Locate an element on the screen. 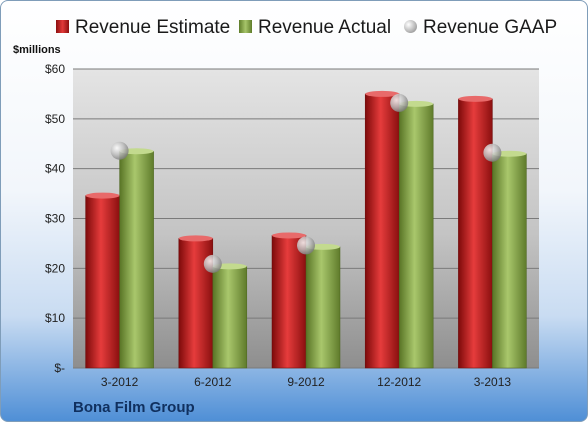 This screenshot has height=422, width=588. x-tick-label: 9-2012 is located at coordinates (306, 382).